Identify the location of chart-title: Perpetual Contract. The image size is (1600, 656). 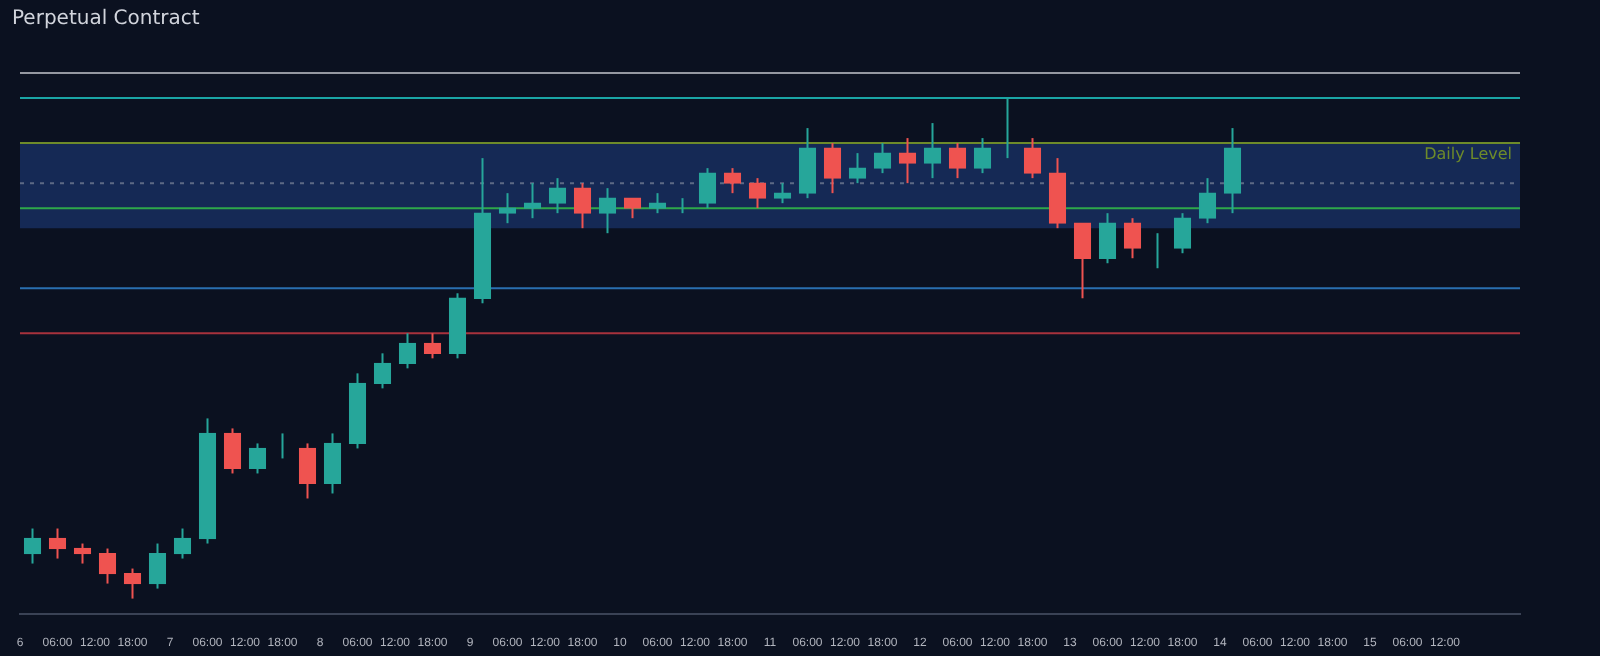
(106, 20).